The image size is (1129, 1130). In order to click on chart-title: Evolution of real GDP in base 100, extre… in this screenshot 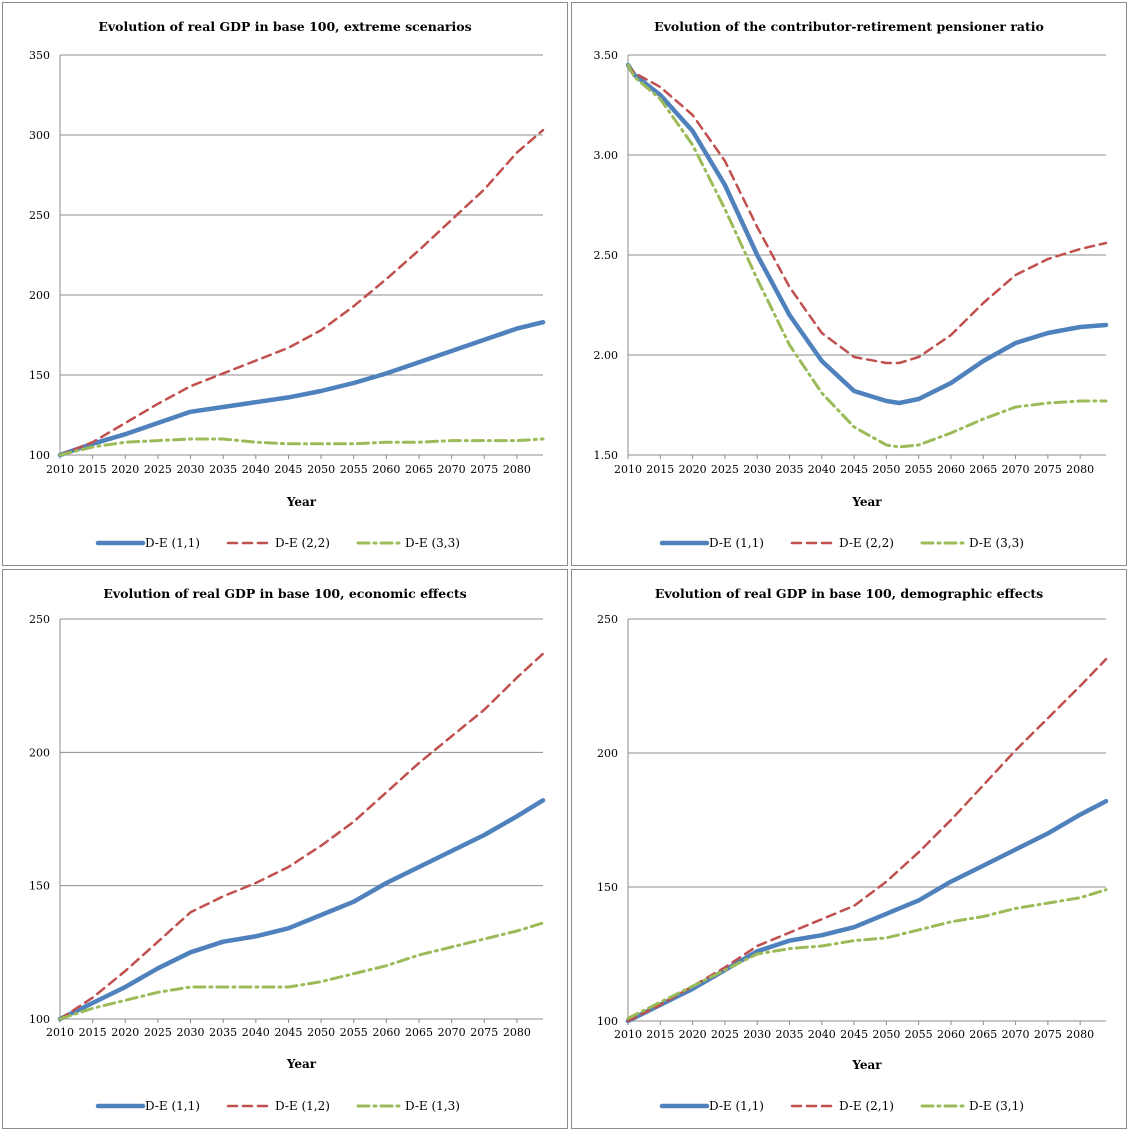, I will do `click(284, 26)`.